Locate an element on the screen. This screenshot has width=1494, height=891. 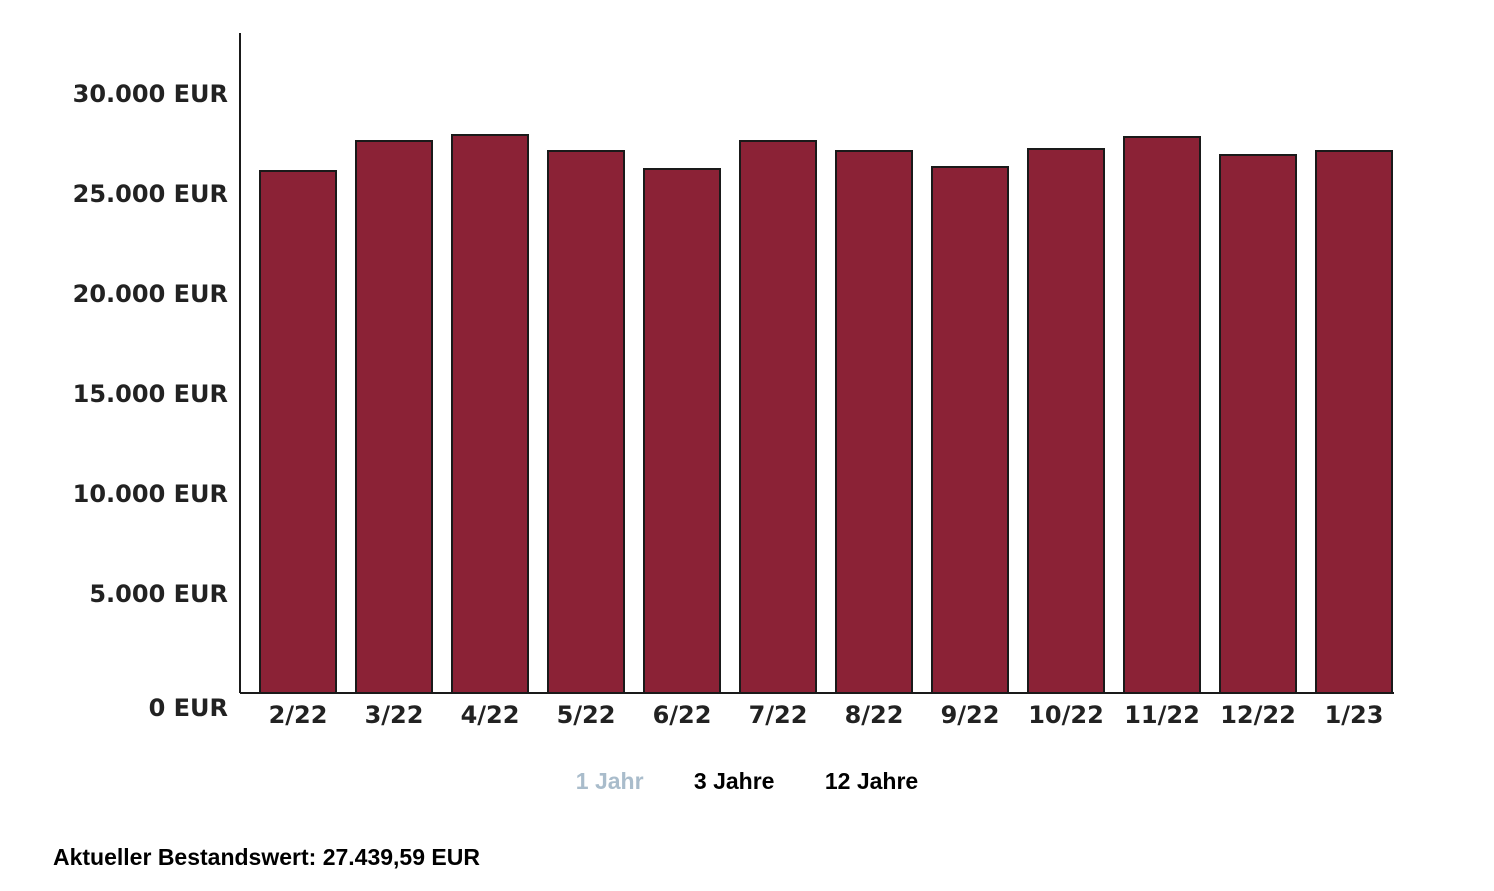
y-tick-label: 0 EUR is located at coordinates (188, 708).